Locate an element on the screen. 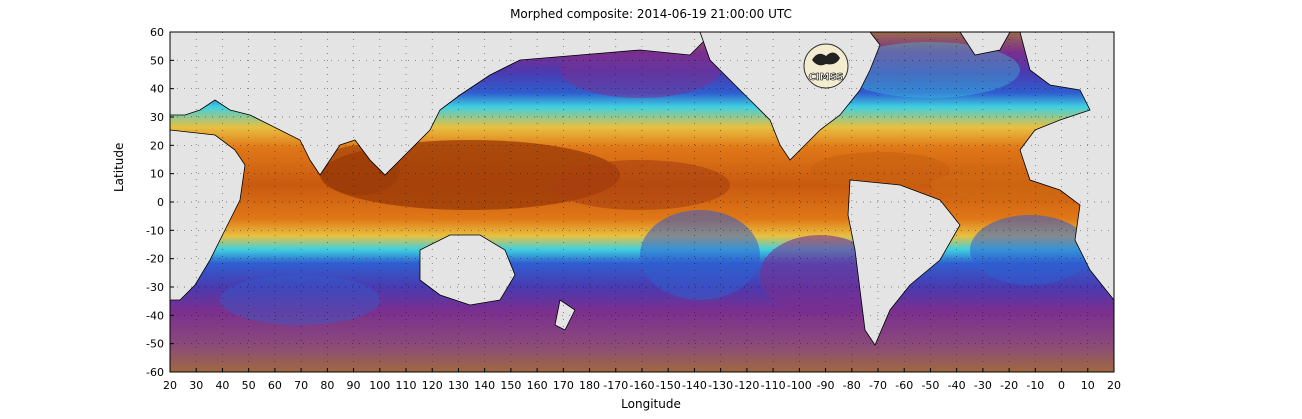 This screenshot has width=1302, height=419. cimss-logo: CIMSS is located at coordinates (826, 66).